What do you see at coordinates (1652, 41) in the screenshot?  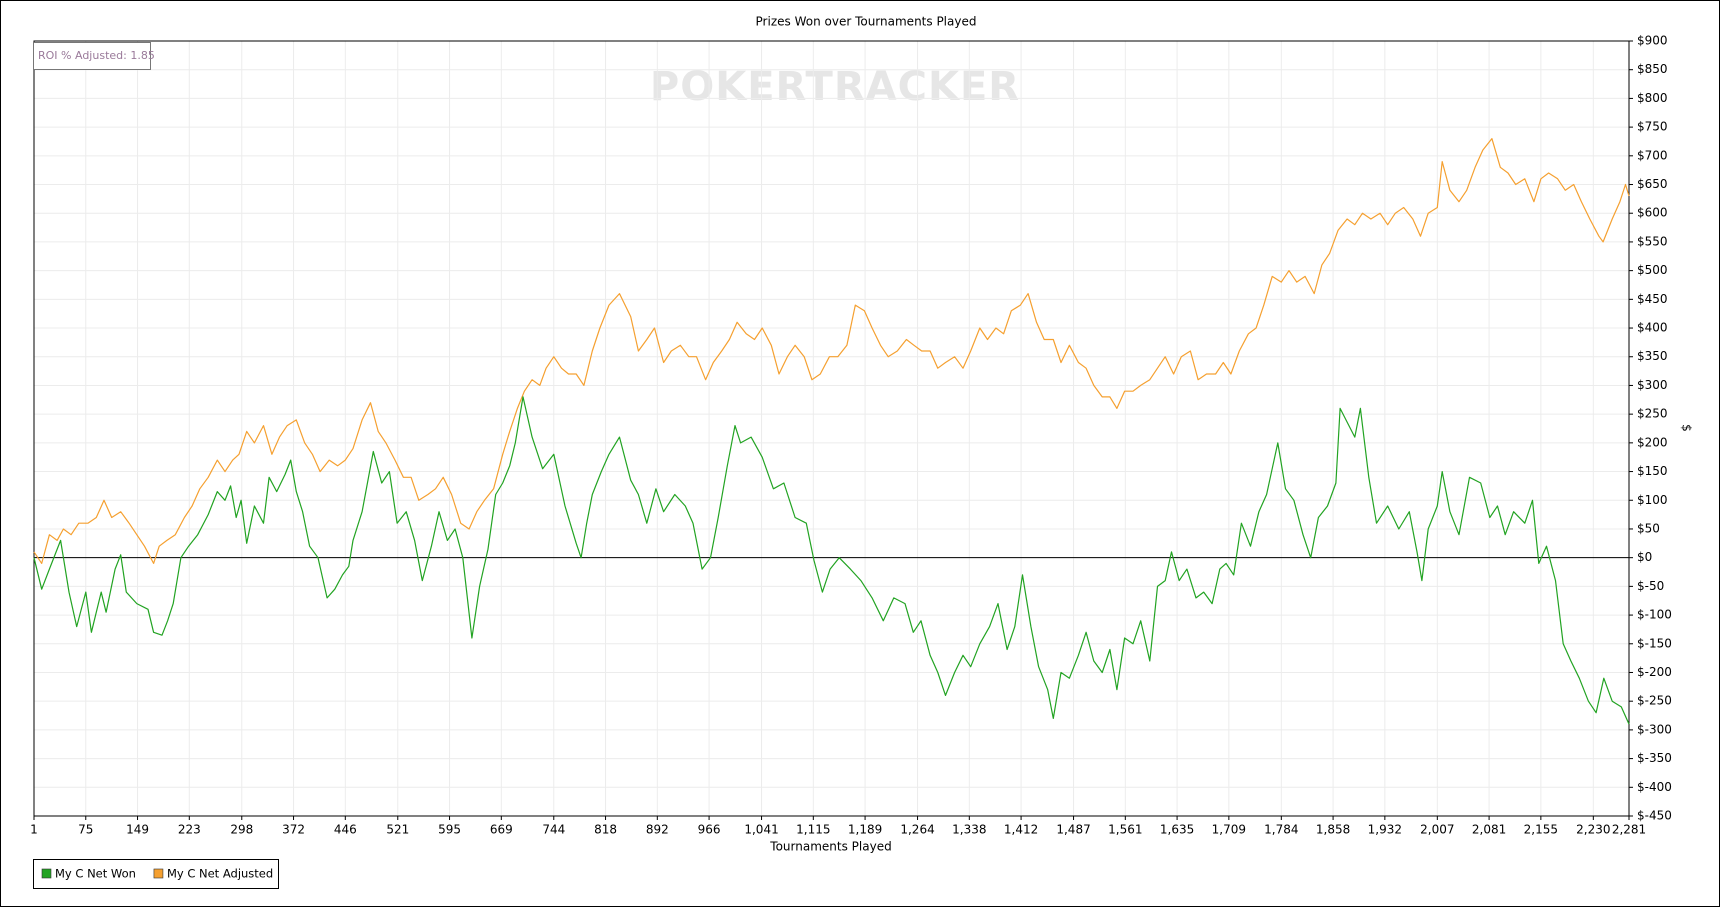 I see `y-tick-label: $900` at bounding box center [1652, 41].